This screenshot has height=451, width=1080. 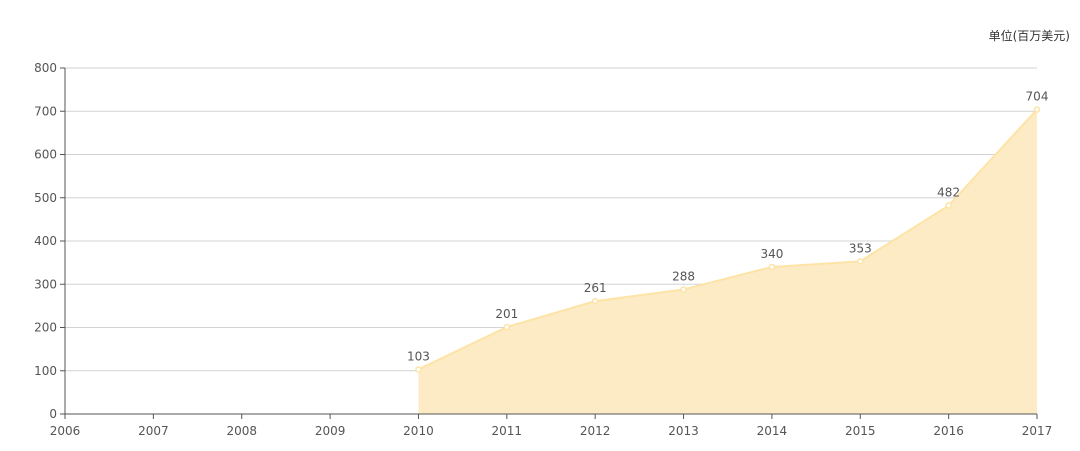 What do you see at coordinates (418, 356) in the screenshot?
I see `data-label: 103` at bounding box center [418, 356].